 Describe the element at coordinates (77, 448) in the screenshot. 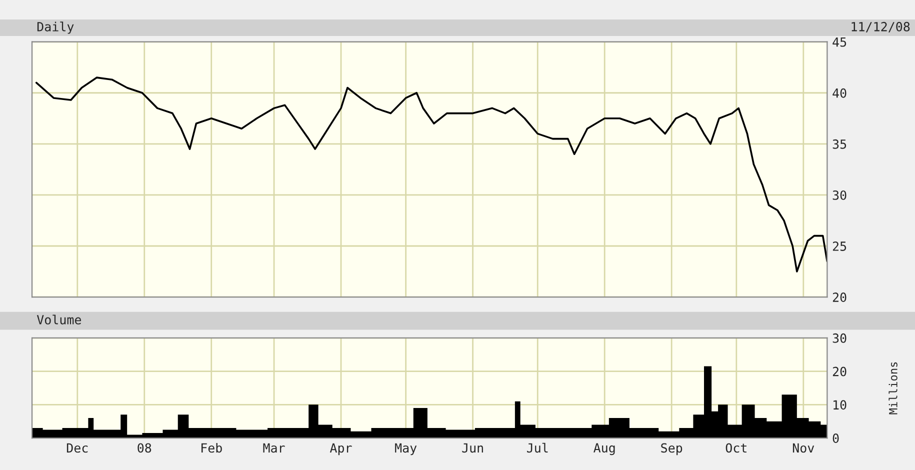

I see `x-tick-label: Dec` at that location.